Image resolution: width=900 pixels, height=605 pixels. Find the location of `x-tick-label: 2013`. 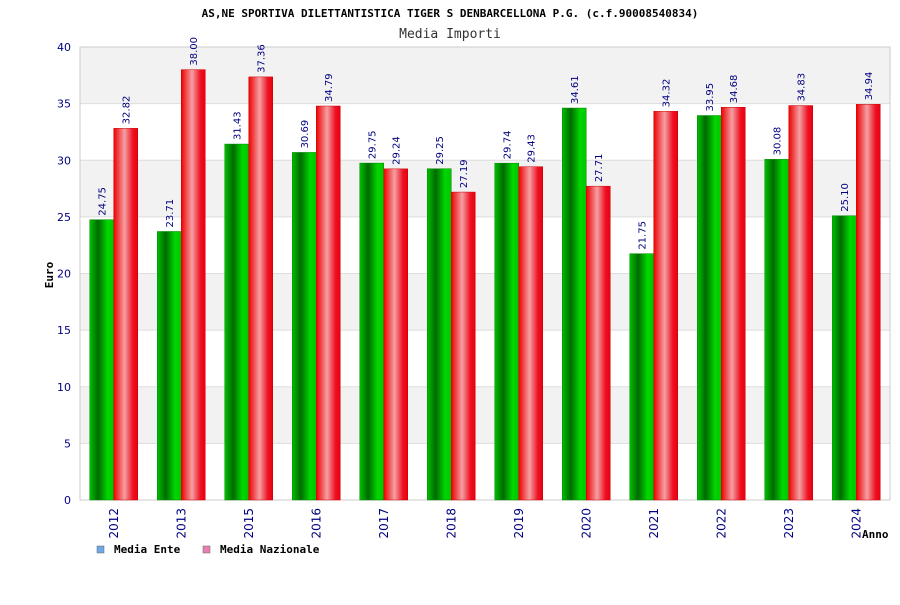

x-tick-label: 2013 is located at coordinates (181, 523).